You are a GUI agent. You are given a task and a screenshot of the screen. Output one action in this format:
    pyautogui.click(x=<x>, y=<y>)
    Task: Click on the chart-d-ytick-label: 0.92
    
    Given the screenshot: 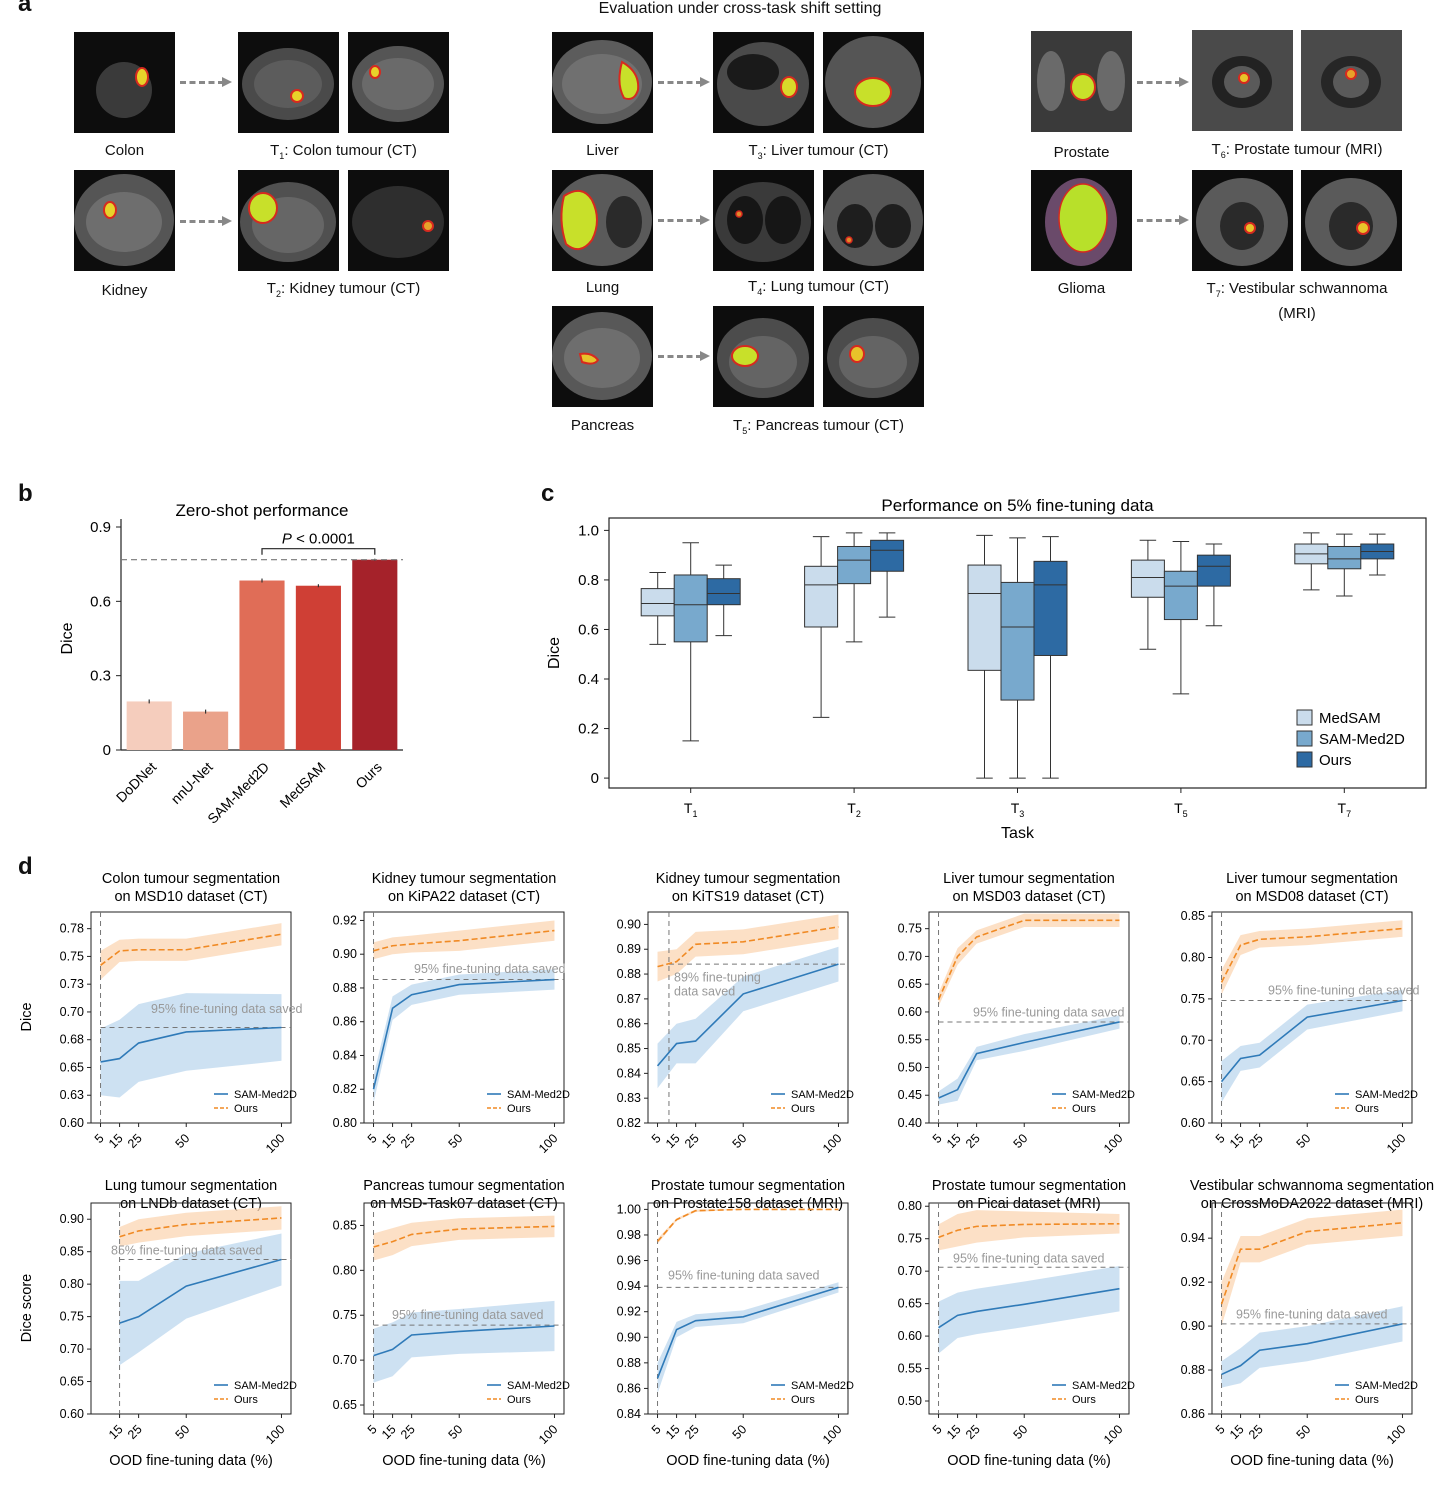 What is the action you would take?
    pyautogui.click(x=629, y=1312)
    